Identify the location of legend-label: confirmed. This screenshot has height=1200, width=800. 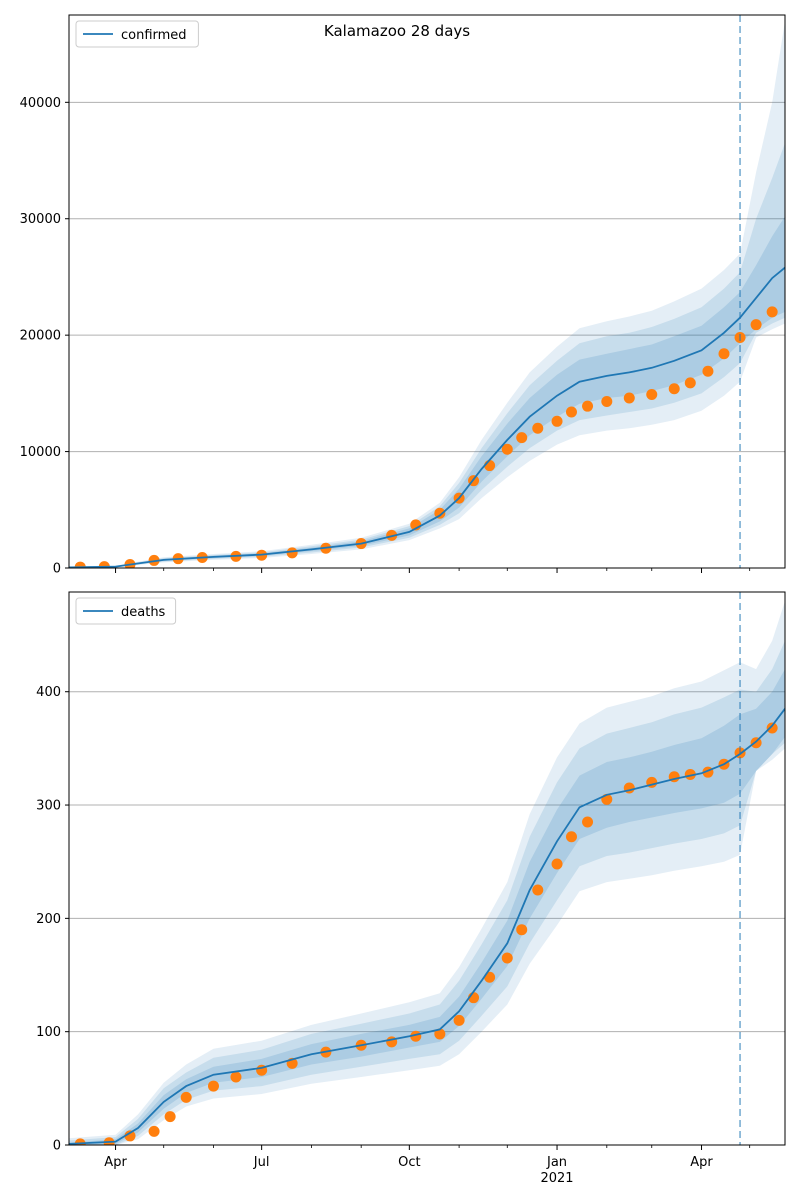
(154, 35).